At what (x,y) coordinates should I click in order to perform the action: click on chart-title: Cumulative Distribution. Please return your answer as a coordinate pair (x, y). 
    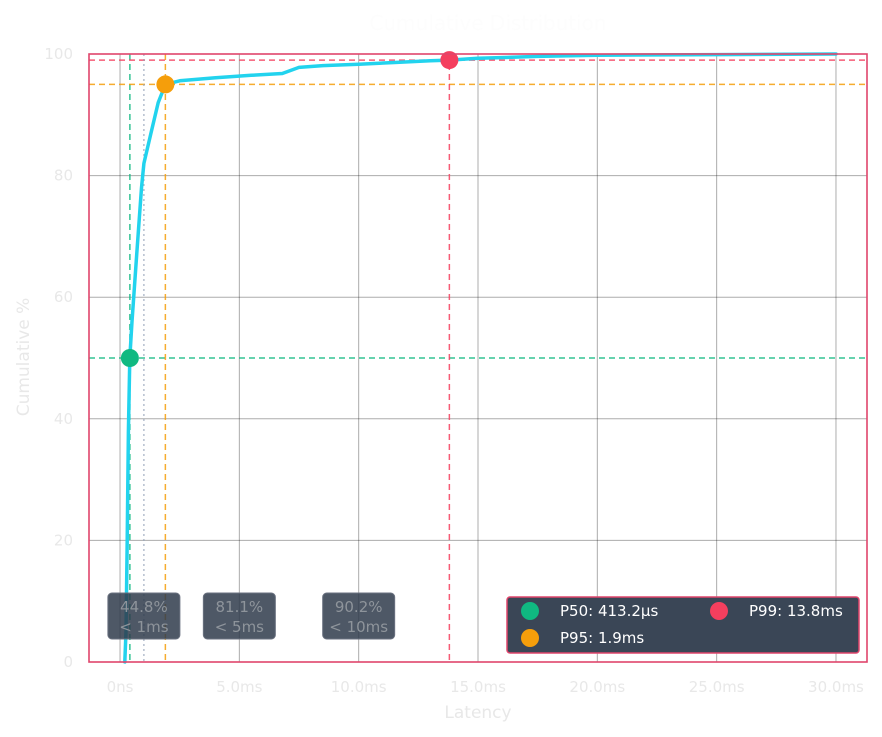
    Looking at the image, I should click on (487, 23).